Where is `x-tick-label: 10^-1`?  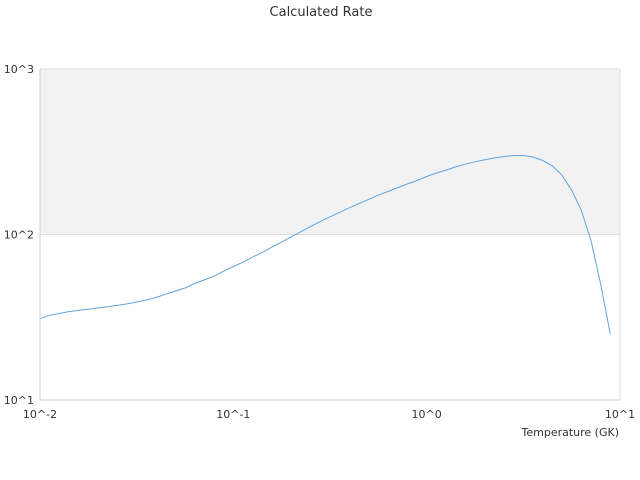 x-tick-label: 10^-1 is located at coordinates (233, 414).